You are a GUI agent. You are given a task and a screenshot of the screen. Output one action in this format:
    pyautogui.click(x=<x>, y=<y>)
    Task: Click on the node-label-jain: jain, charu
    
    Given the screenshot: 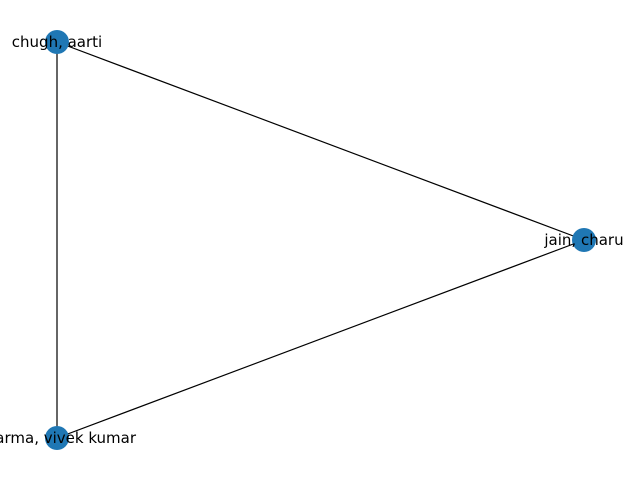 What is the action you would take?
    pyautogui.click(x=583, y=240)
    